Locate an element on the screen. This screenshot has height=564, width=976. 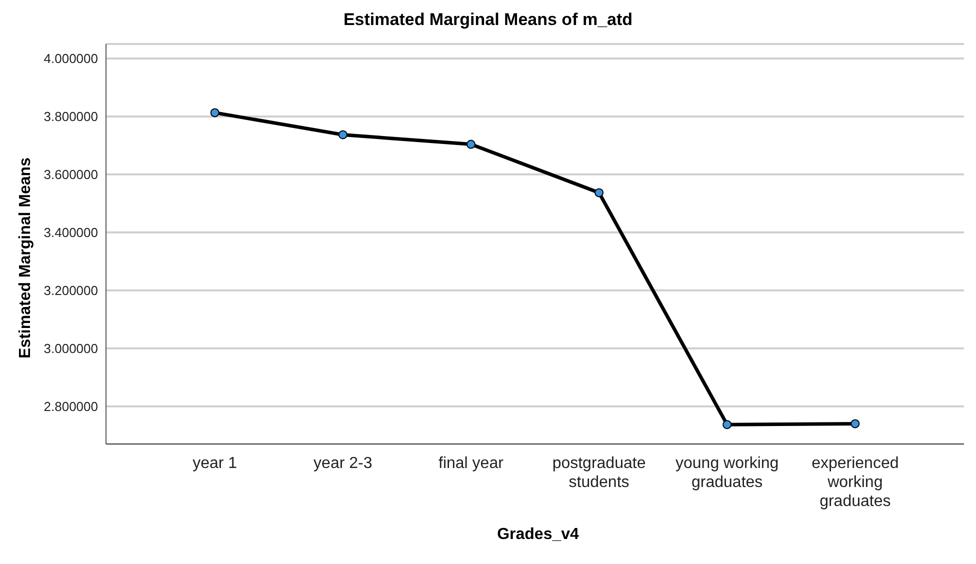
chart-title: Estimated Marginal Means of m_atd is located at coordinates (488, 20).